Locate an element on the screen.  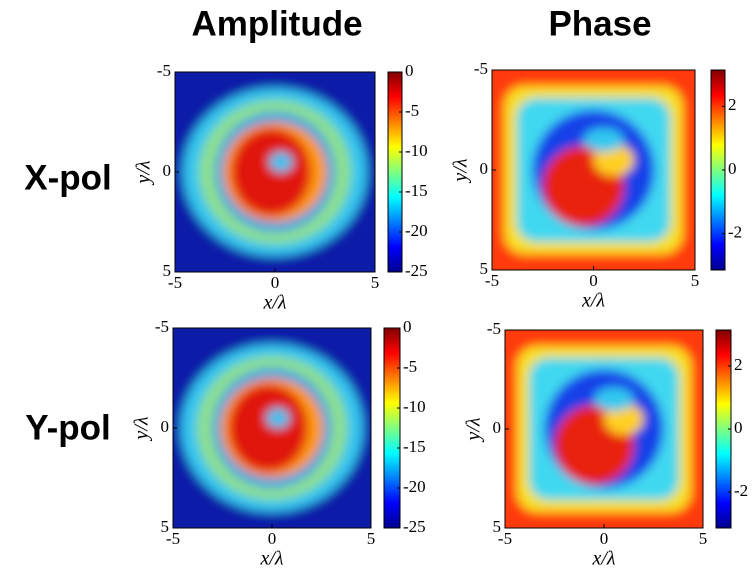
row-label: Y-pol is located at coordinates (68, 427).